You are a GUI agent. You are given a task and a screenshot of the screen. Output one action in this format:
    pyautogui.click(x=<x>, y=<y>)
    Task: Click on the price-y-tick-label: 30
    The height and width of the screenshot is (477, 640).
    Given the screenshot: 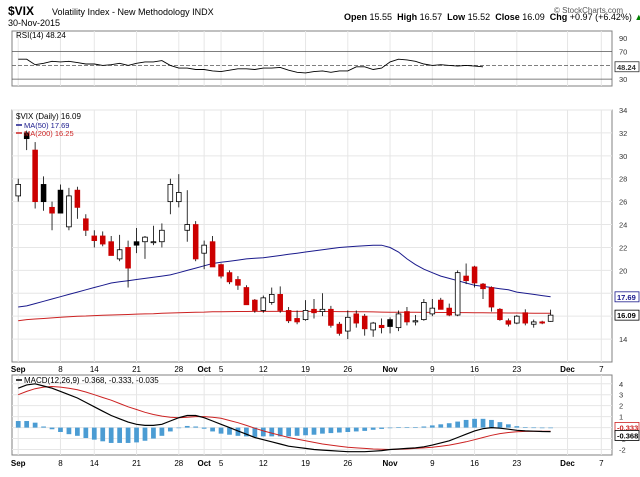 What is the action you would take?
    pyautogui.click(x=623, y=156)
    